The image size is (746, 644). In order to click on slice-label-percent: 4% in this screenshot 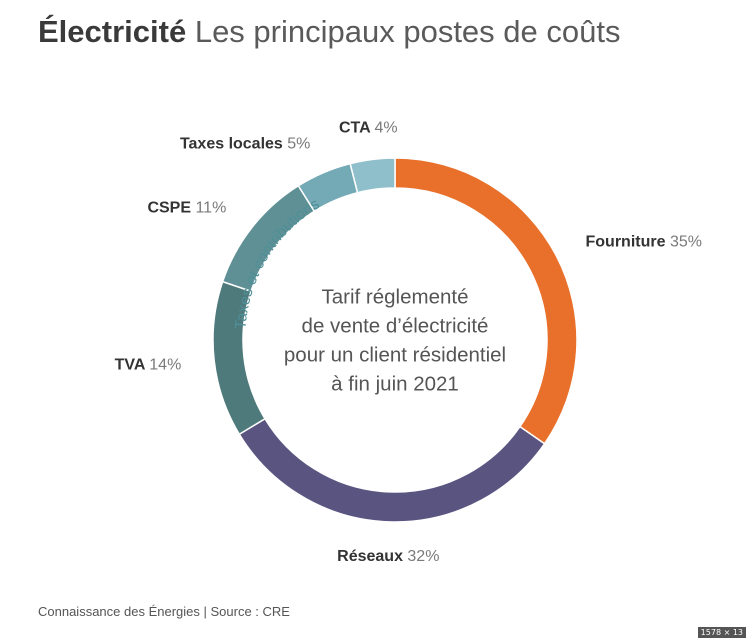, I will do `click(386, 128)`.